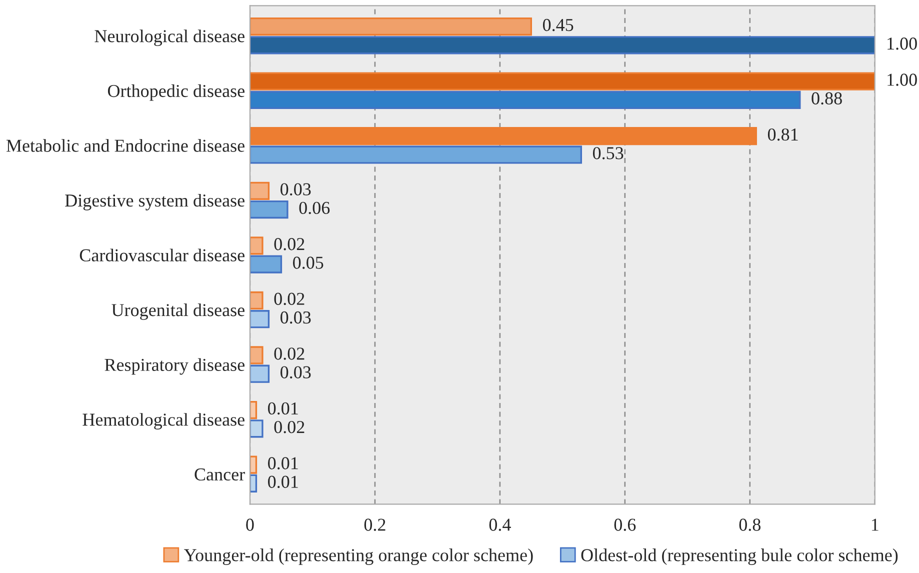  I want to click on data-label: 0.06, so click(314, 208).